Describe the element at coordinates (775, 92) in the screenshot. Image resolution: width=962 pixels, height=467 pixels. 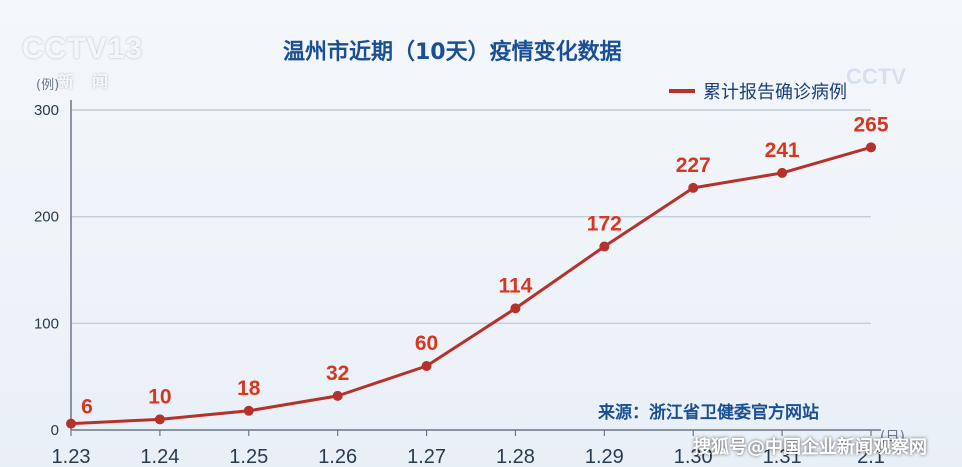
I see `legend-label: 累计报告确诊病例` at that location.